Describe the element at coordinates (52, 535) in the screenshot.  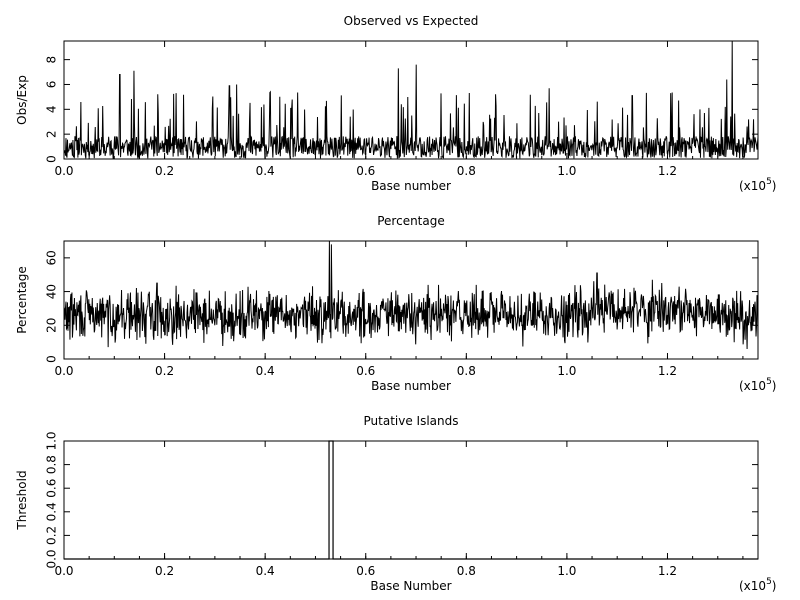
I see `y-tick-label: 0.2` at that location.